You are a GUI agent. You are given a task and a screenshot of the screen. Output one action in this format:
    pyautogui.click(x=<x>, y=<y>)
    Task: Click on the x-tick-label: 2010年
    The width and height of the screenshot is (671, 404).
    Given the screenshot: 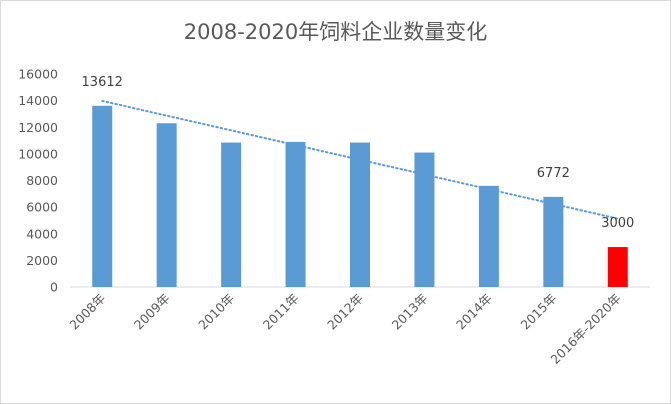 What is the action you would take?
    pyautogui.click(x=216, y=312)
    